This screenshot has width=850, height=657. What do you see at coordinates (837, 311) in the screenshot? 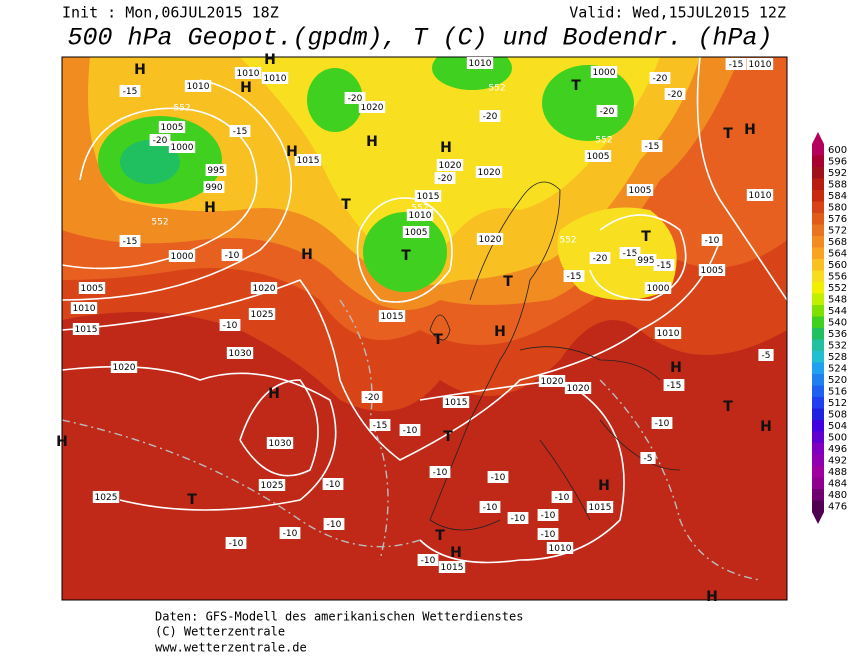
I see `colorbar-label: 544` at bounding box center [837, 311].